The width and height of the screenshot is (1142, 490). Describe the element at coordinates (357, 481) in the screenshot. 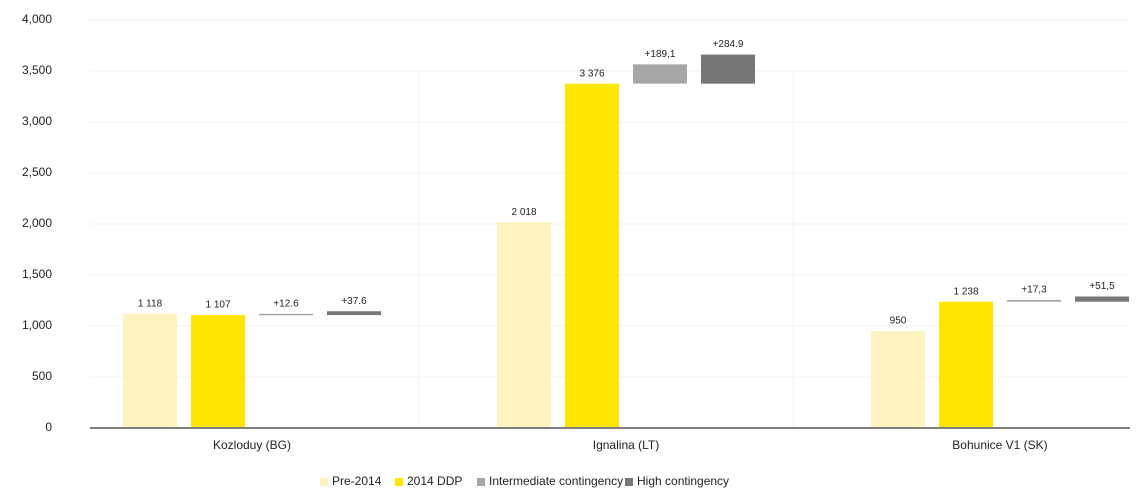

I see `legend-label: Pre-2014` at that location.